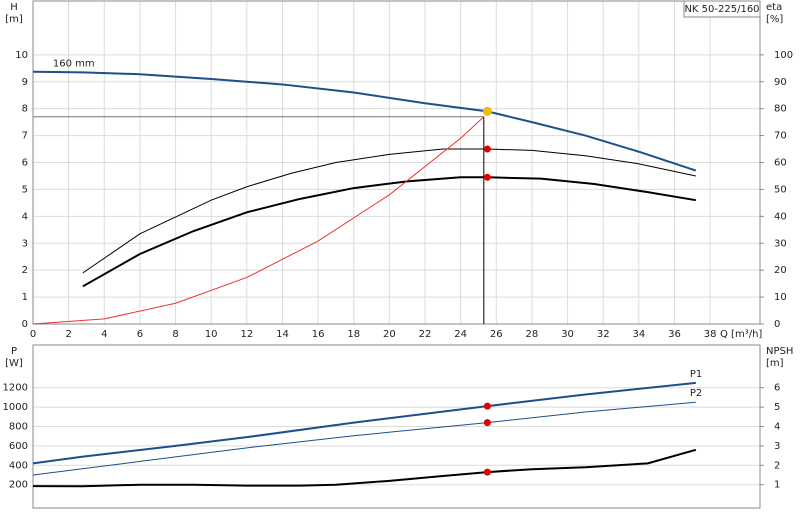 This screenshot has width=800, height=520. Describe the element at coordinates (14, 19) in the screenshot. I see `y-axis-label: [m]` at that location.